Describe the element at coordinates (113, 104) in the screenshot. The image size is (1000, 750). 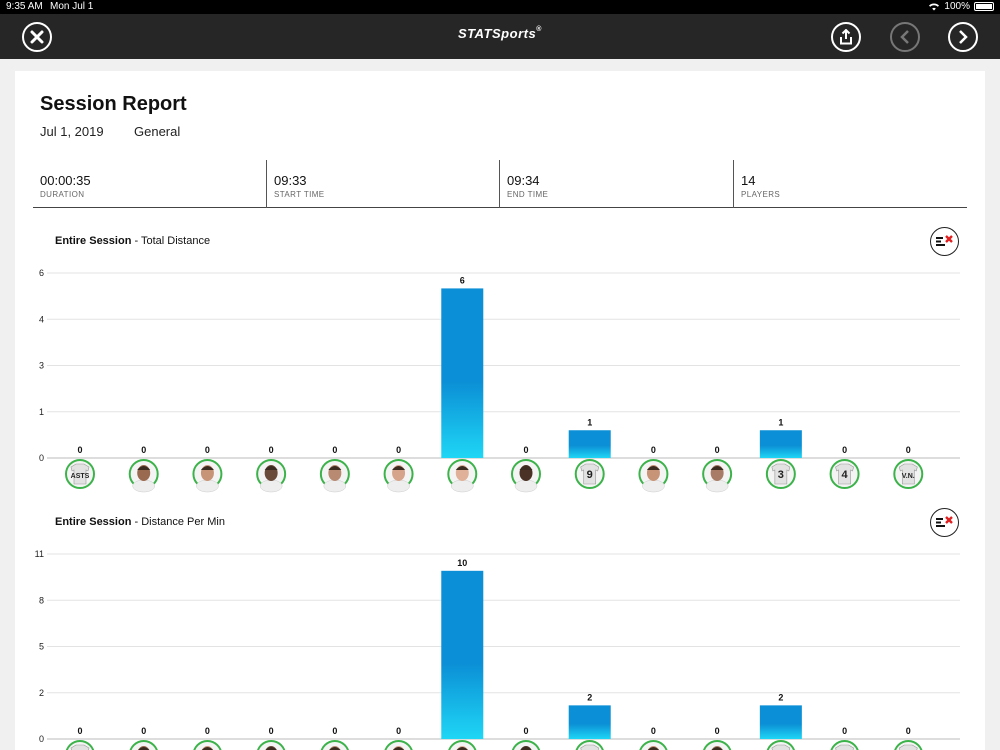
I see `page-title: Session Report` at that location.